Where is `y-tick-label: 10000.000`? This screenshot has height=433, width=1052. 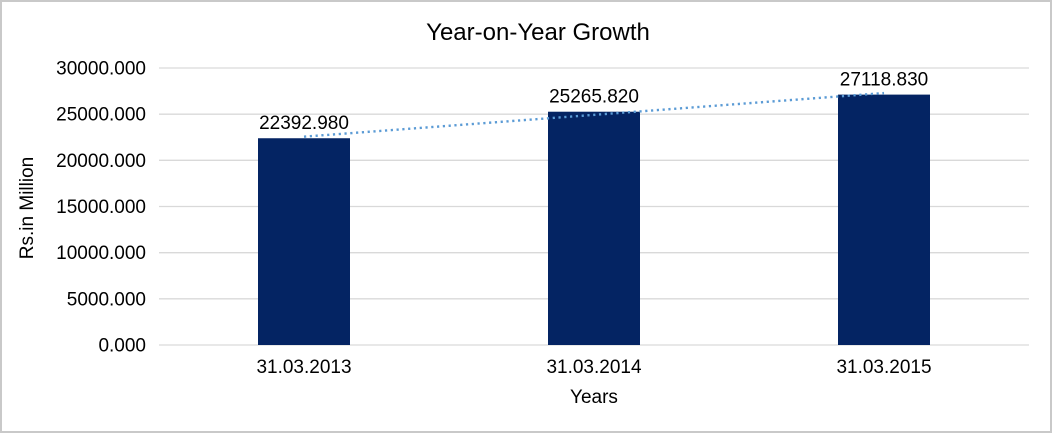
y-tick-label: 10000.000 is located at coordinates (101, 253).